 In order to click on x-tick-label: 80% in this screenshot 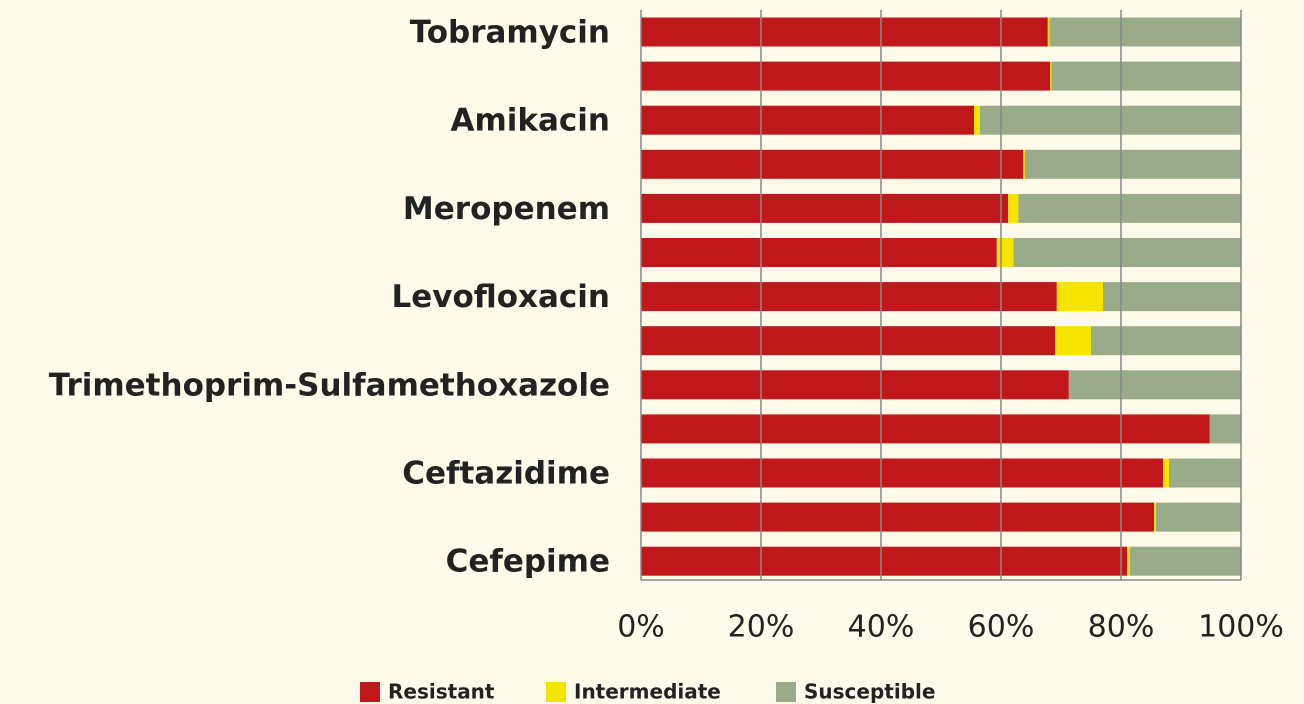, I will do `click(1121, 627)`.